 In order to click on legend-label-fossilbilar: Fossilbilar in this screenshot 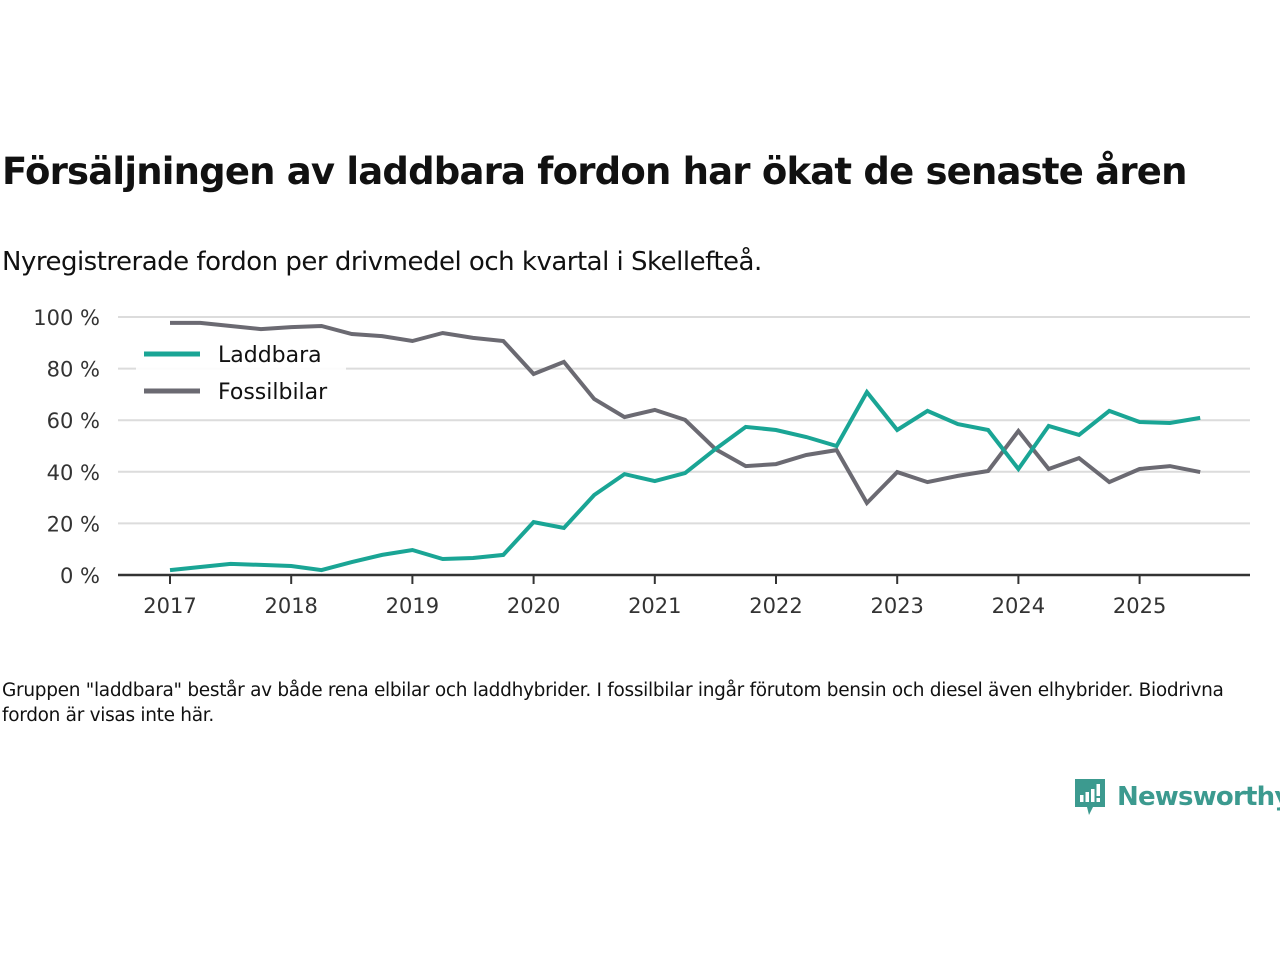, I will do `click(273, 392)`.